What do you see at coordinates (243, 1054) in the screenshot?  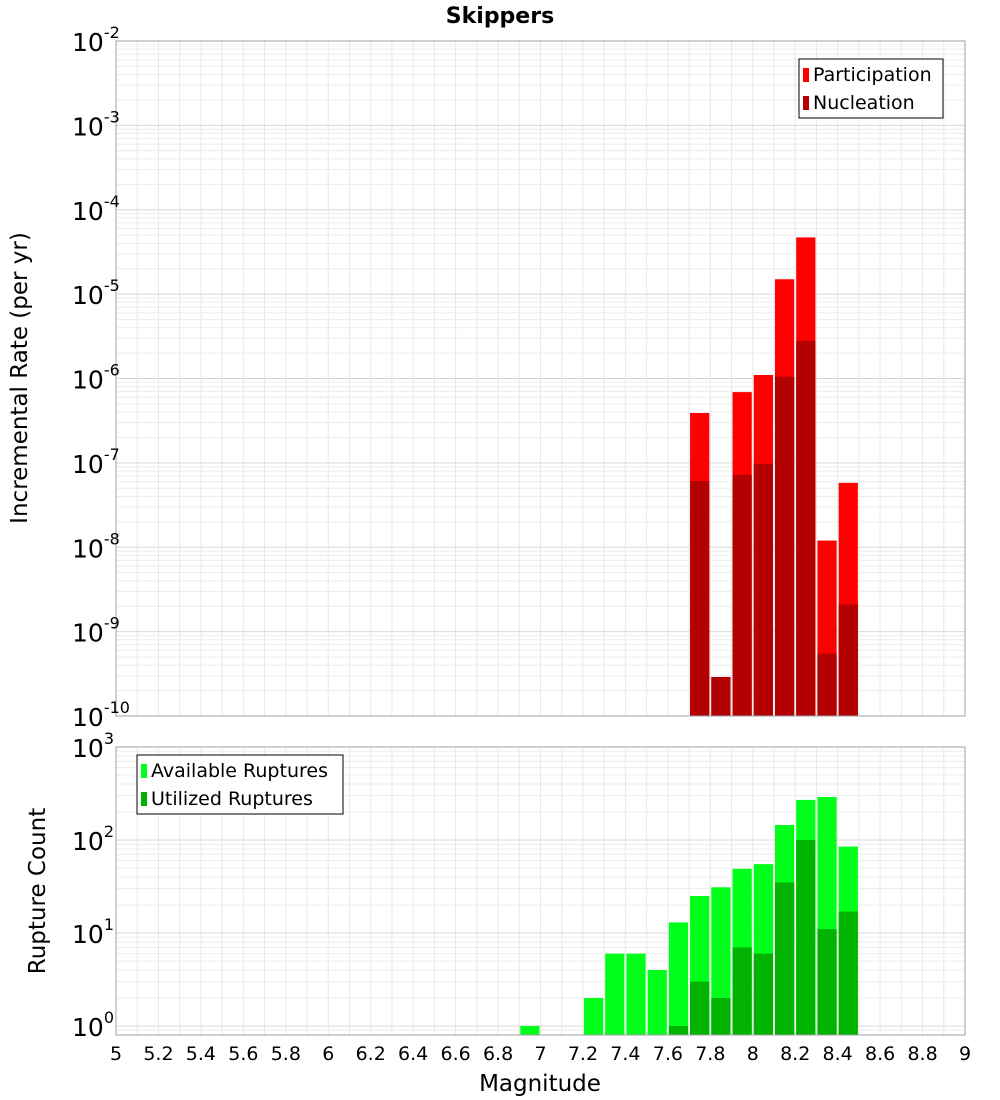 I see `x-tick-label: 5.6` at bounding box center [243, 1054].